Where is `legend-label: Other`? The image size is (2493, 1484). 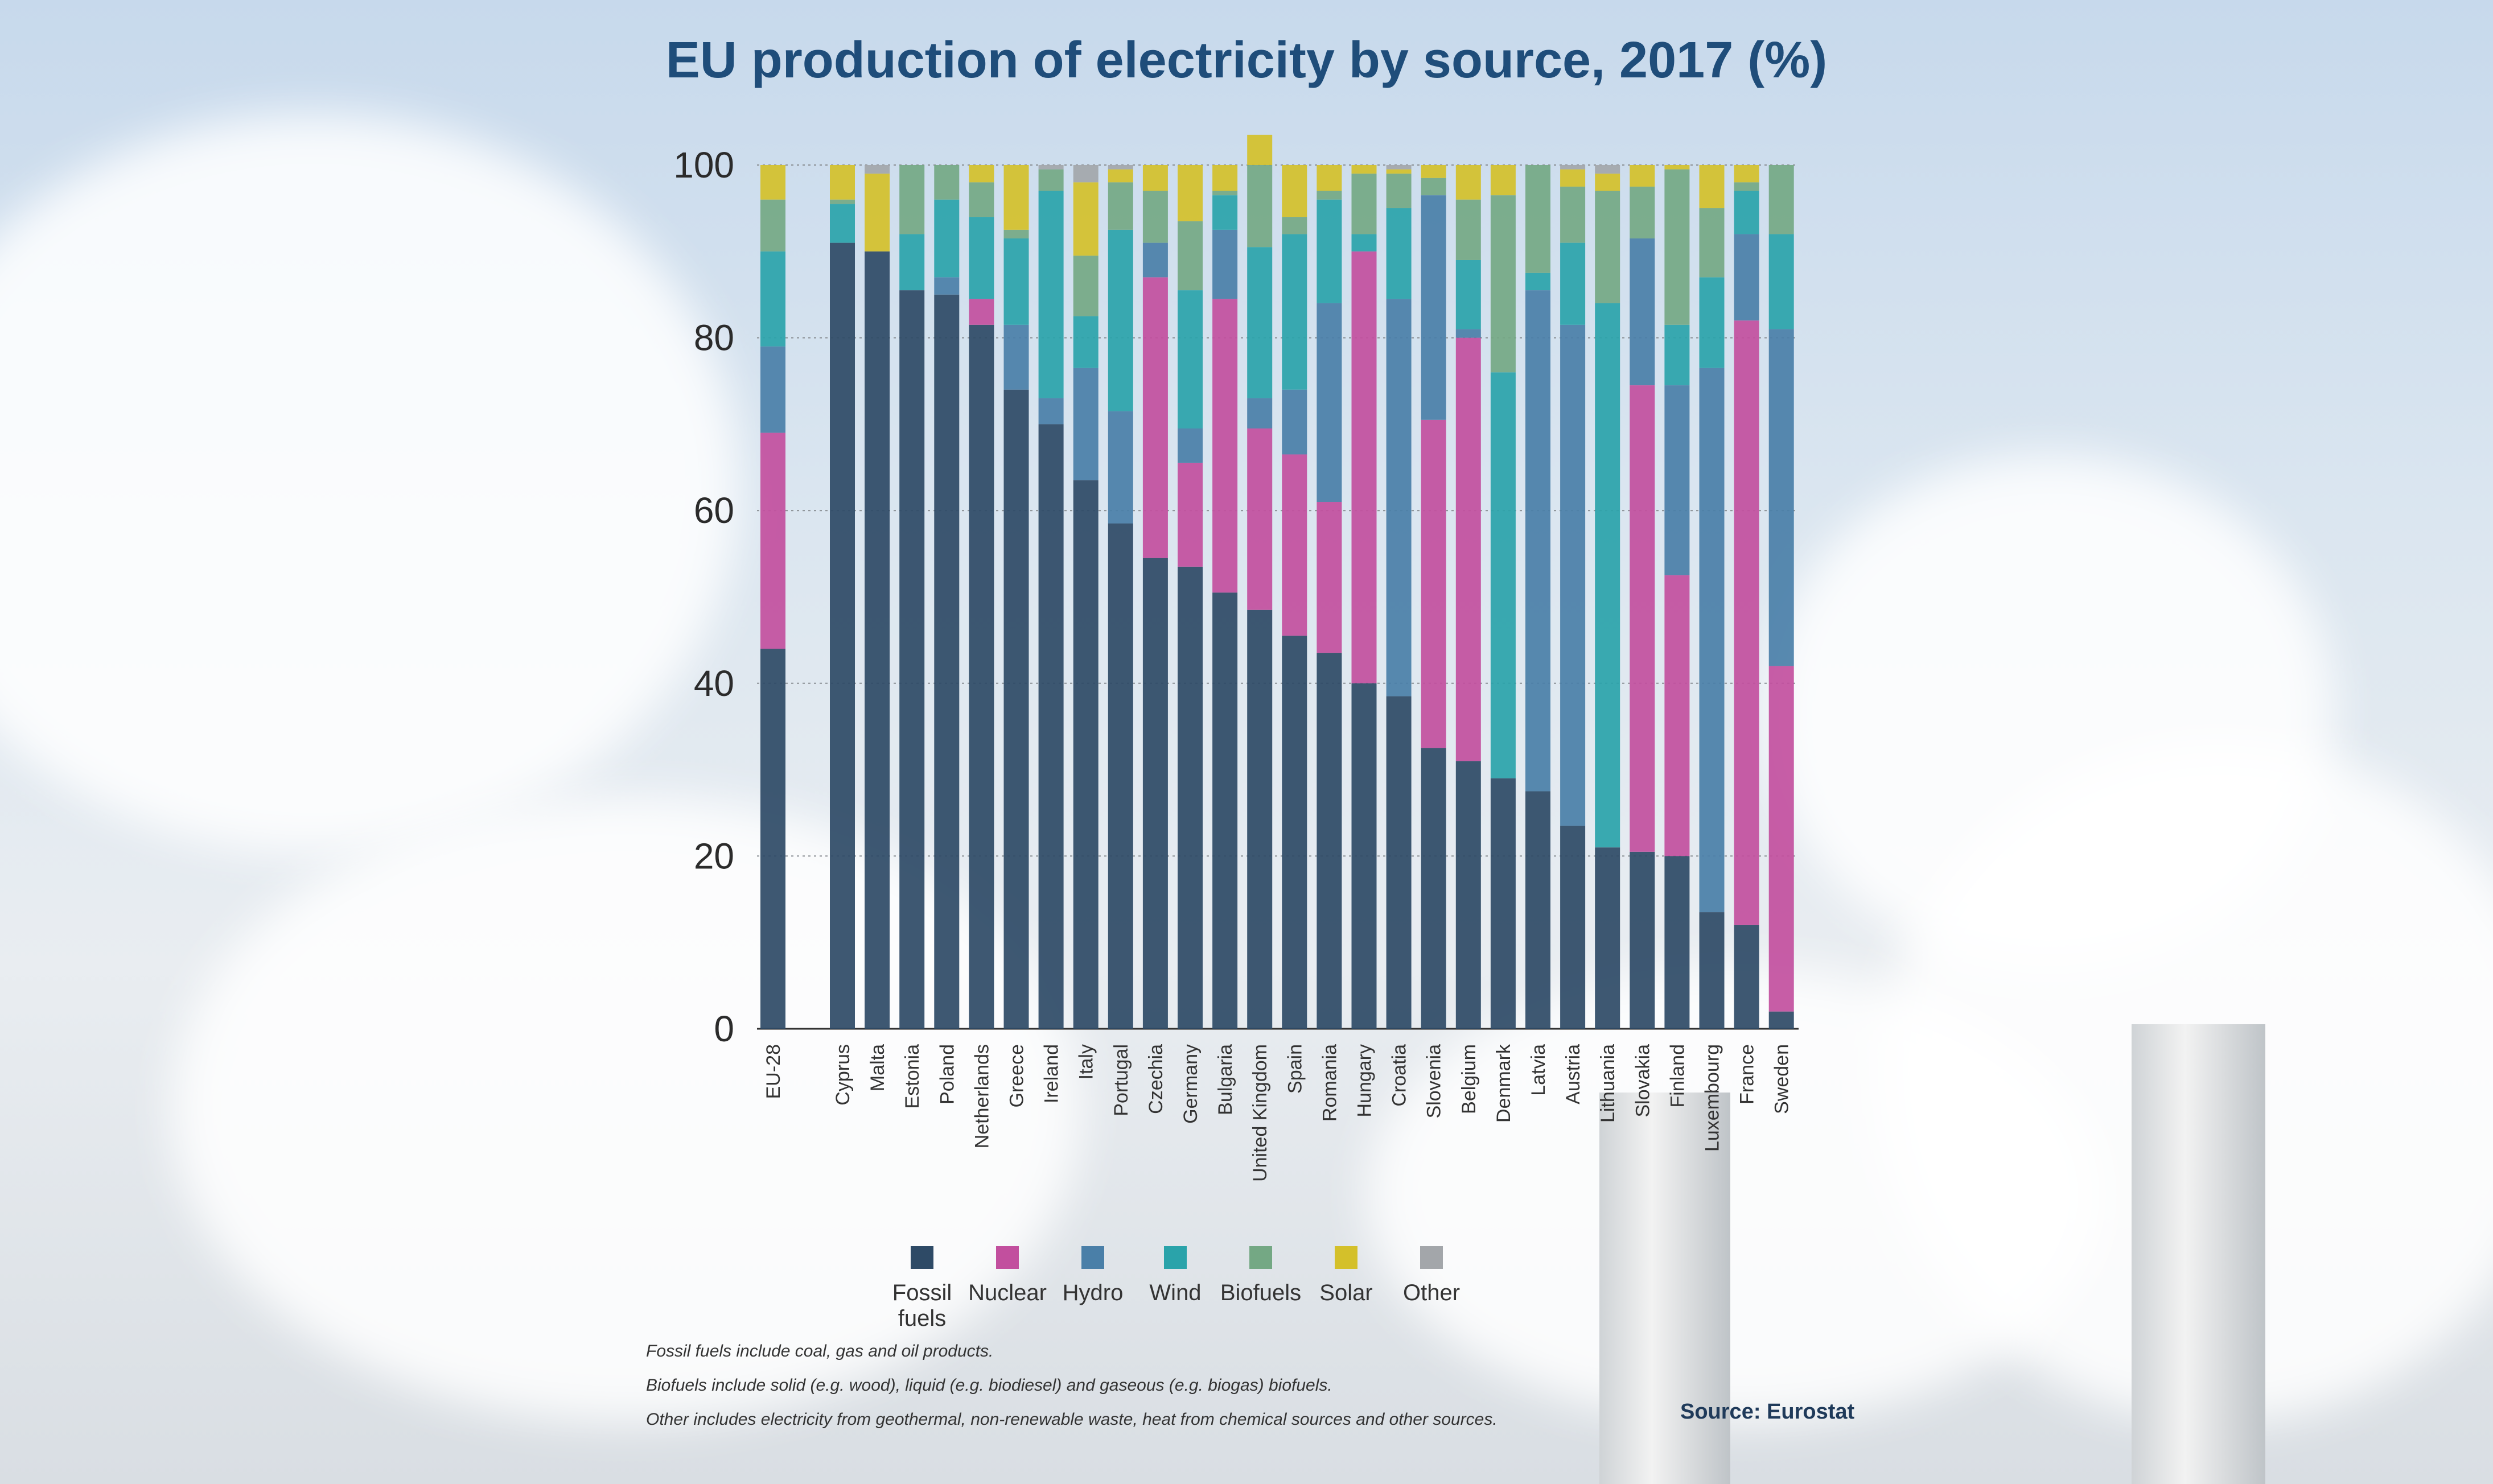 legend-label: Other is located at coordinates (1431, 1293).